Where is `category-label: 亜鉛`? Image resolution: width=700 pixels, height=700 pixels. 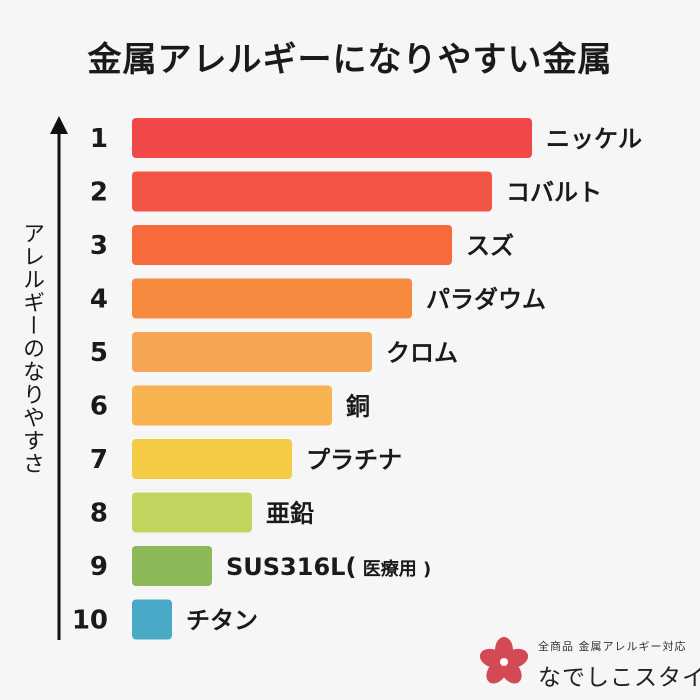 category-label: 亜鉛 is located at coordinates (290, 514).